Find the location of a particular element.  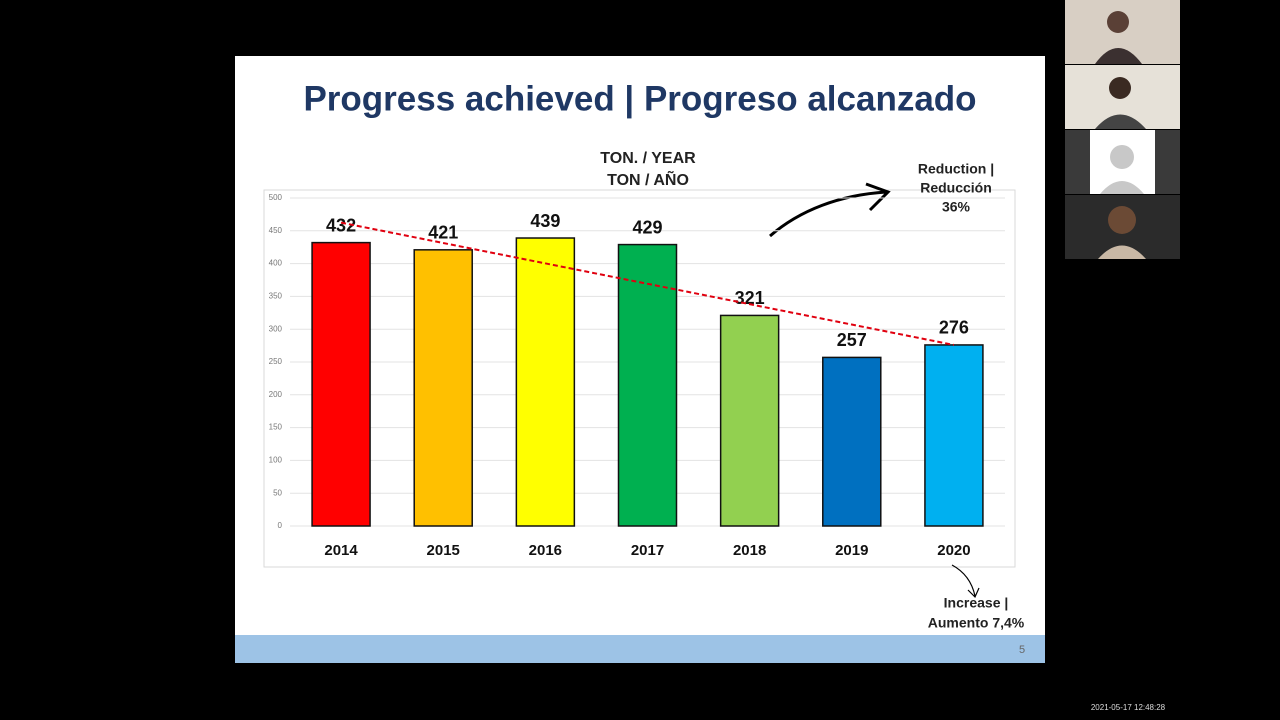

y-tick-label: 400 is located at coordinates (276, 263).